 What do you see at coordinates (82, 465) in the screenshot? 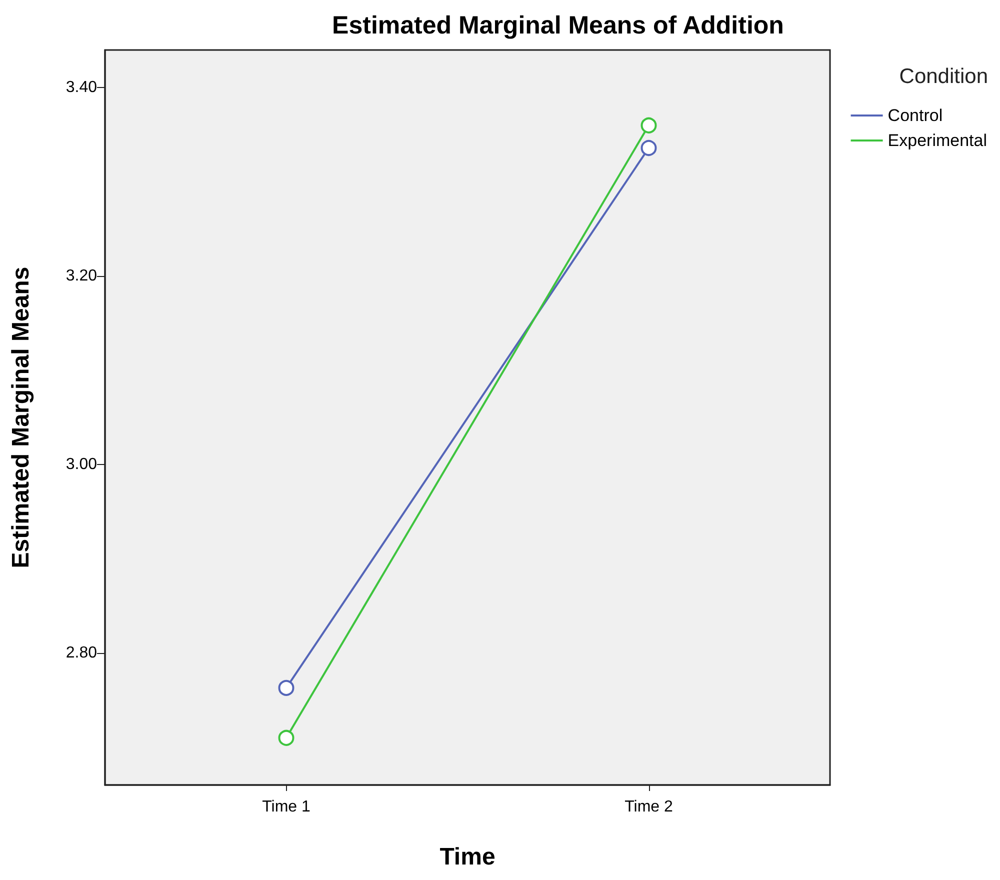
I see `y-tick-label: 3.00` at bounding box center [82, 465].